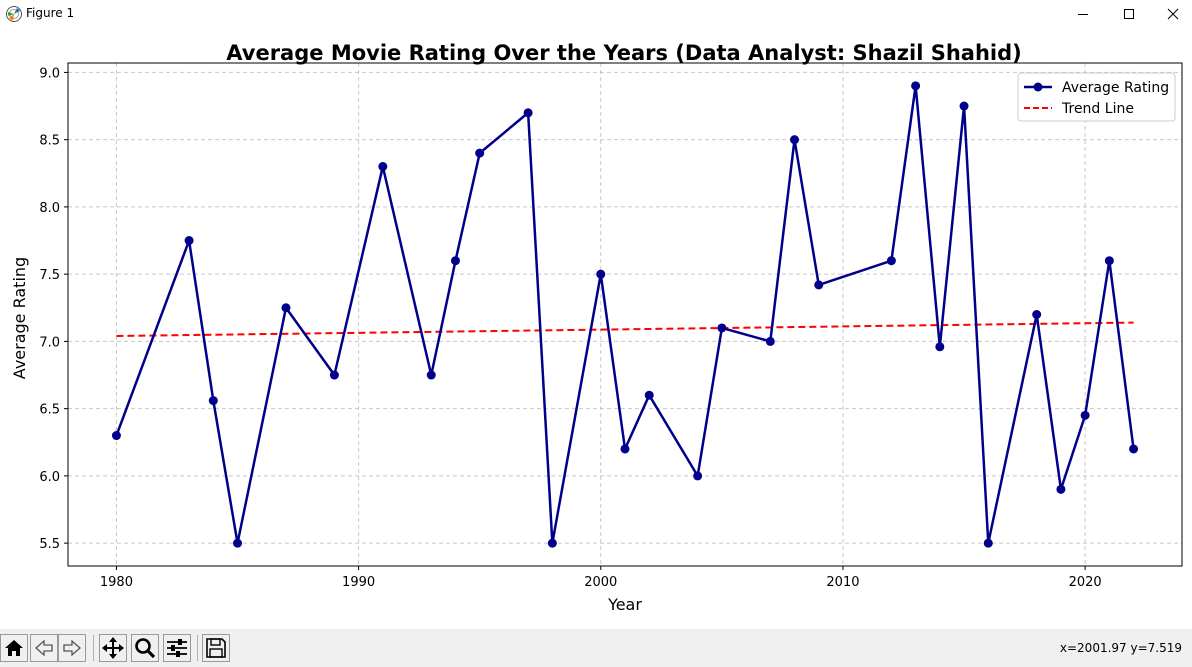 The image size is (1192, 667). Describe the element at coordinates (50, 13) in the screenshot. I see `window-title: Figure 1` at that location.